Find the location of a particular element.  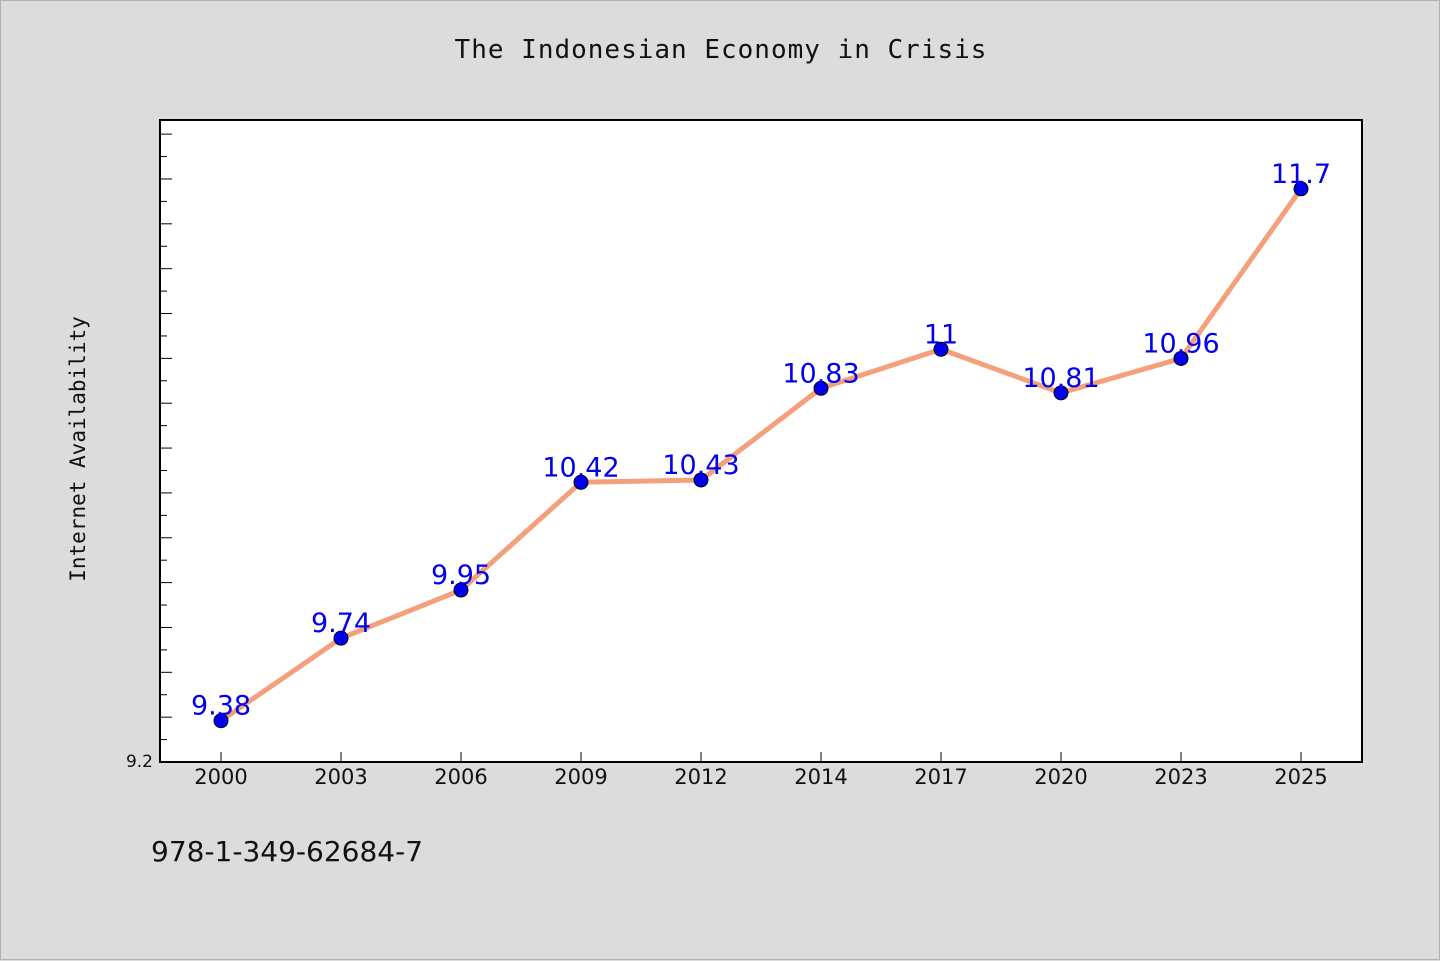

chart-title: The Indonesian Economy in Crisis is located at coordinates (721, 50).